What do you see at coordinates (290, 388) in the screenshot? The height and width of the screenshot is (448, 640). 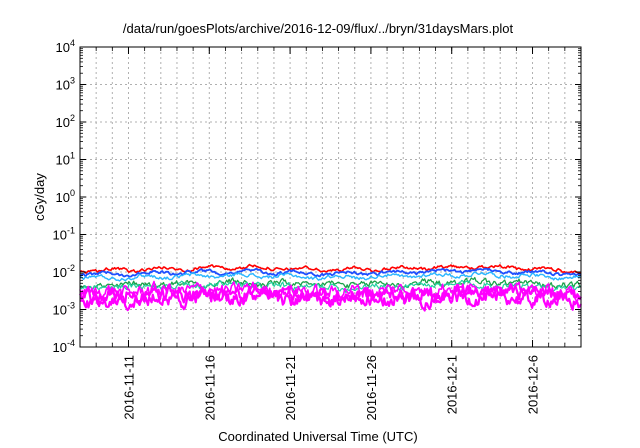 I see `x-tick-label: 2016-11-21` at bounding box center [290, 388].